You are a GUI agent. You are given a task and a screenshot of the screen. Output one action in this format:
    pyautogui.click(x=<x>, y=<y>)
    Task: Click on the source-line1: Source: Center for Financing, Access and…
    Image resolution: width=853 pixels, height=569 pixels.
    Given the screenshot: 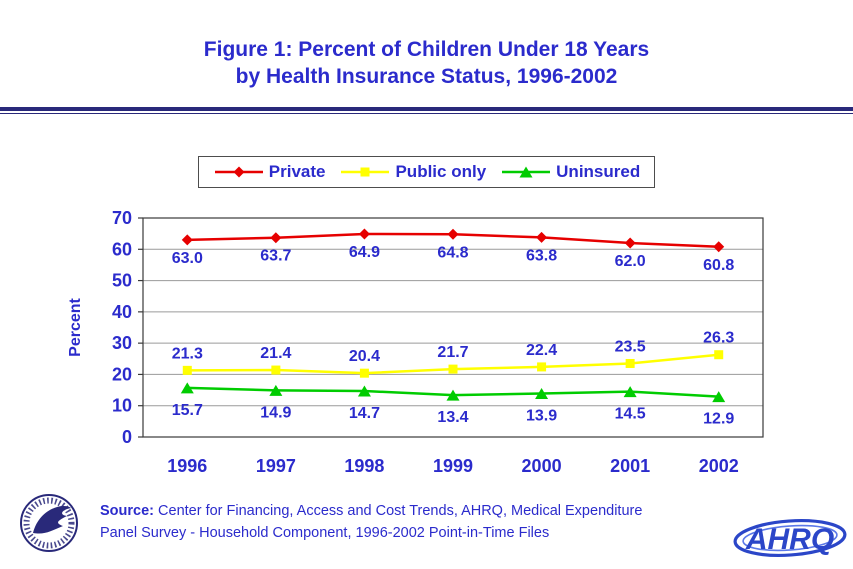 What is the action you would take?
    pyautogui.click(x=420, y=512)
    